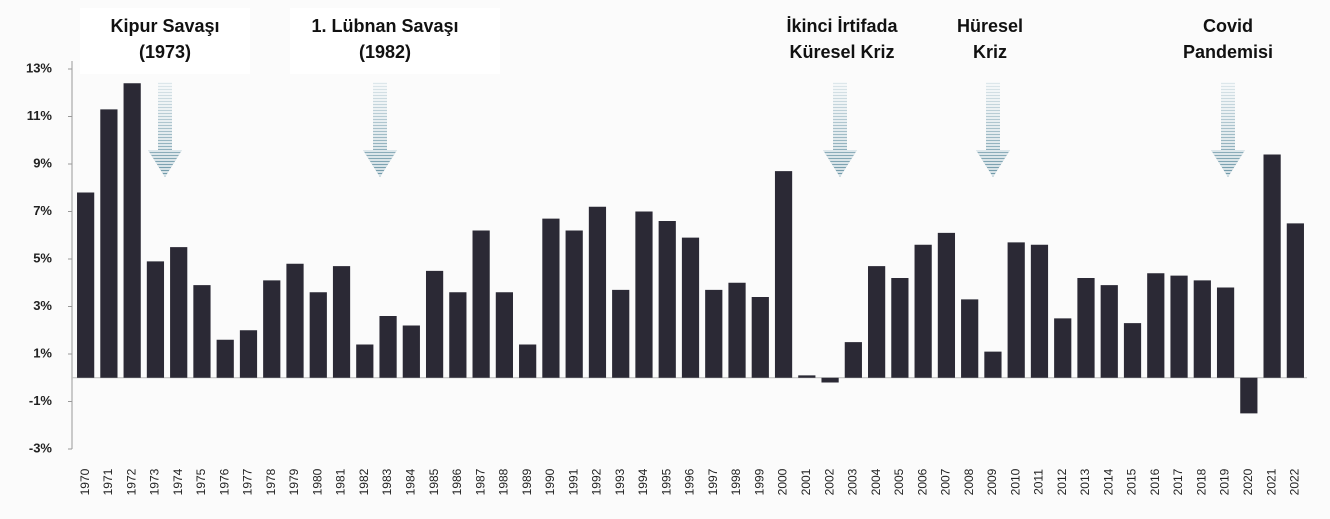 The width and height of the screenshot is (1330, 519). Describe the element at coordinates (364, 481) in the screenshot. I see `x-tick-label: 1982` at that location.